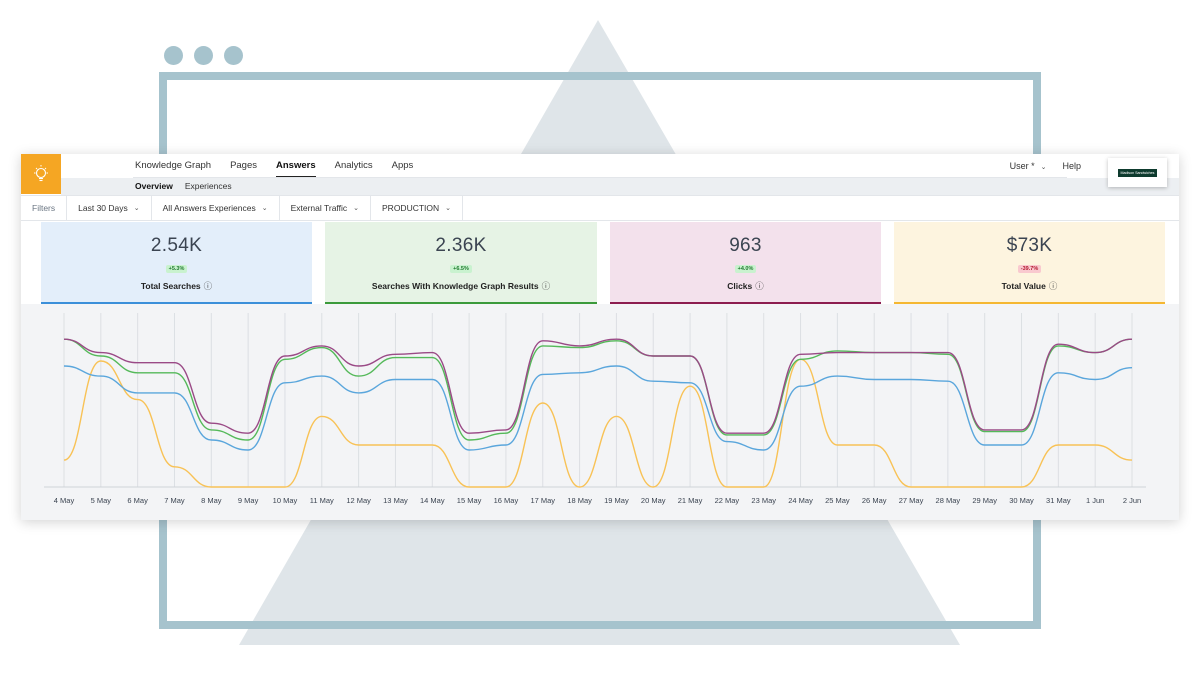 This screenshot has height=675, width=1200. What do you see at coordinates (1022, 166) in the screenshot?
I see `user-label: User *` at bounding box center [1022, 166].